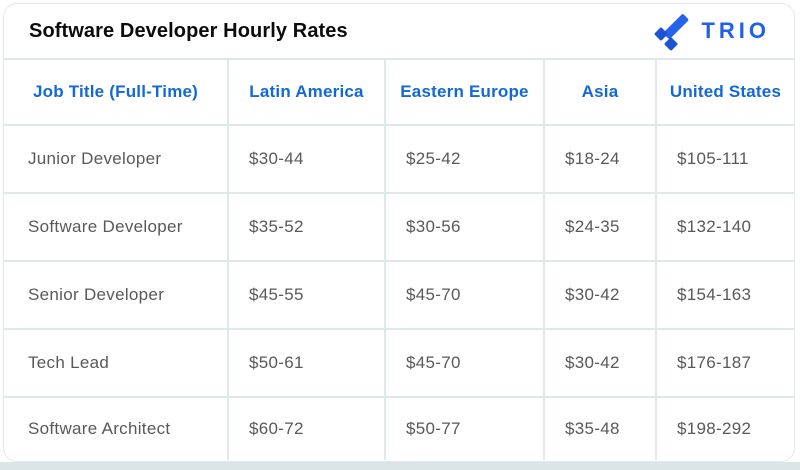 The height and width of the screenshot is (470, 800). I want to click on rate-cell: $154-163, so click(724, 295).